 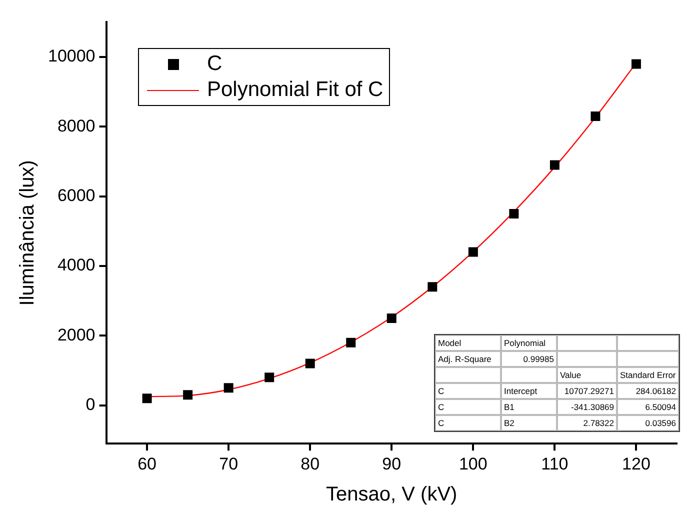 I want to click on legend-label: Polynomial Fit of C, so click(x=295, y=90).